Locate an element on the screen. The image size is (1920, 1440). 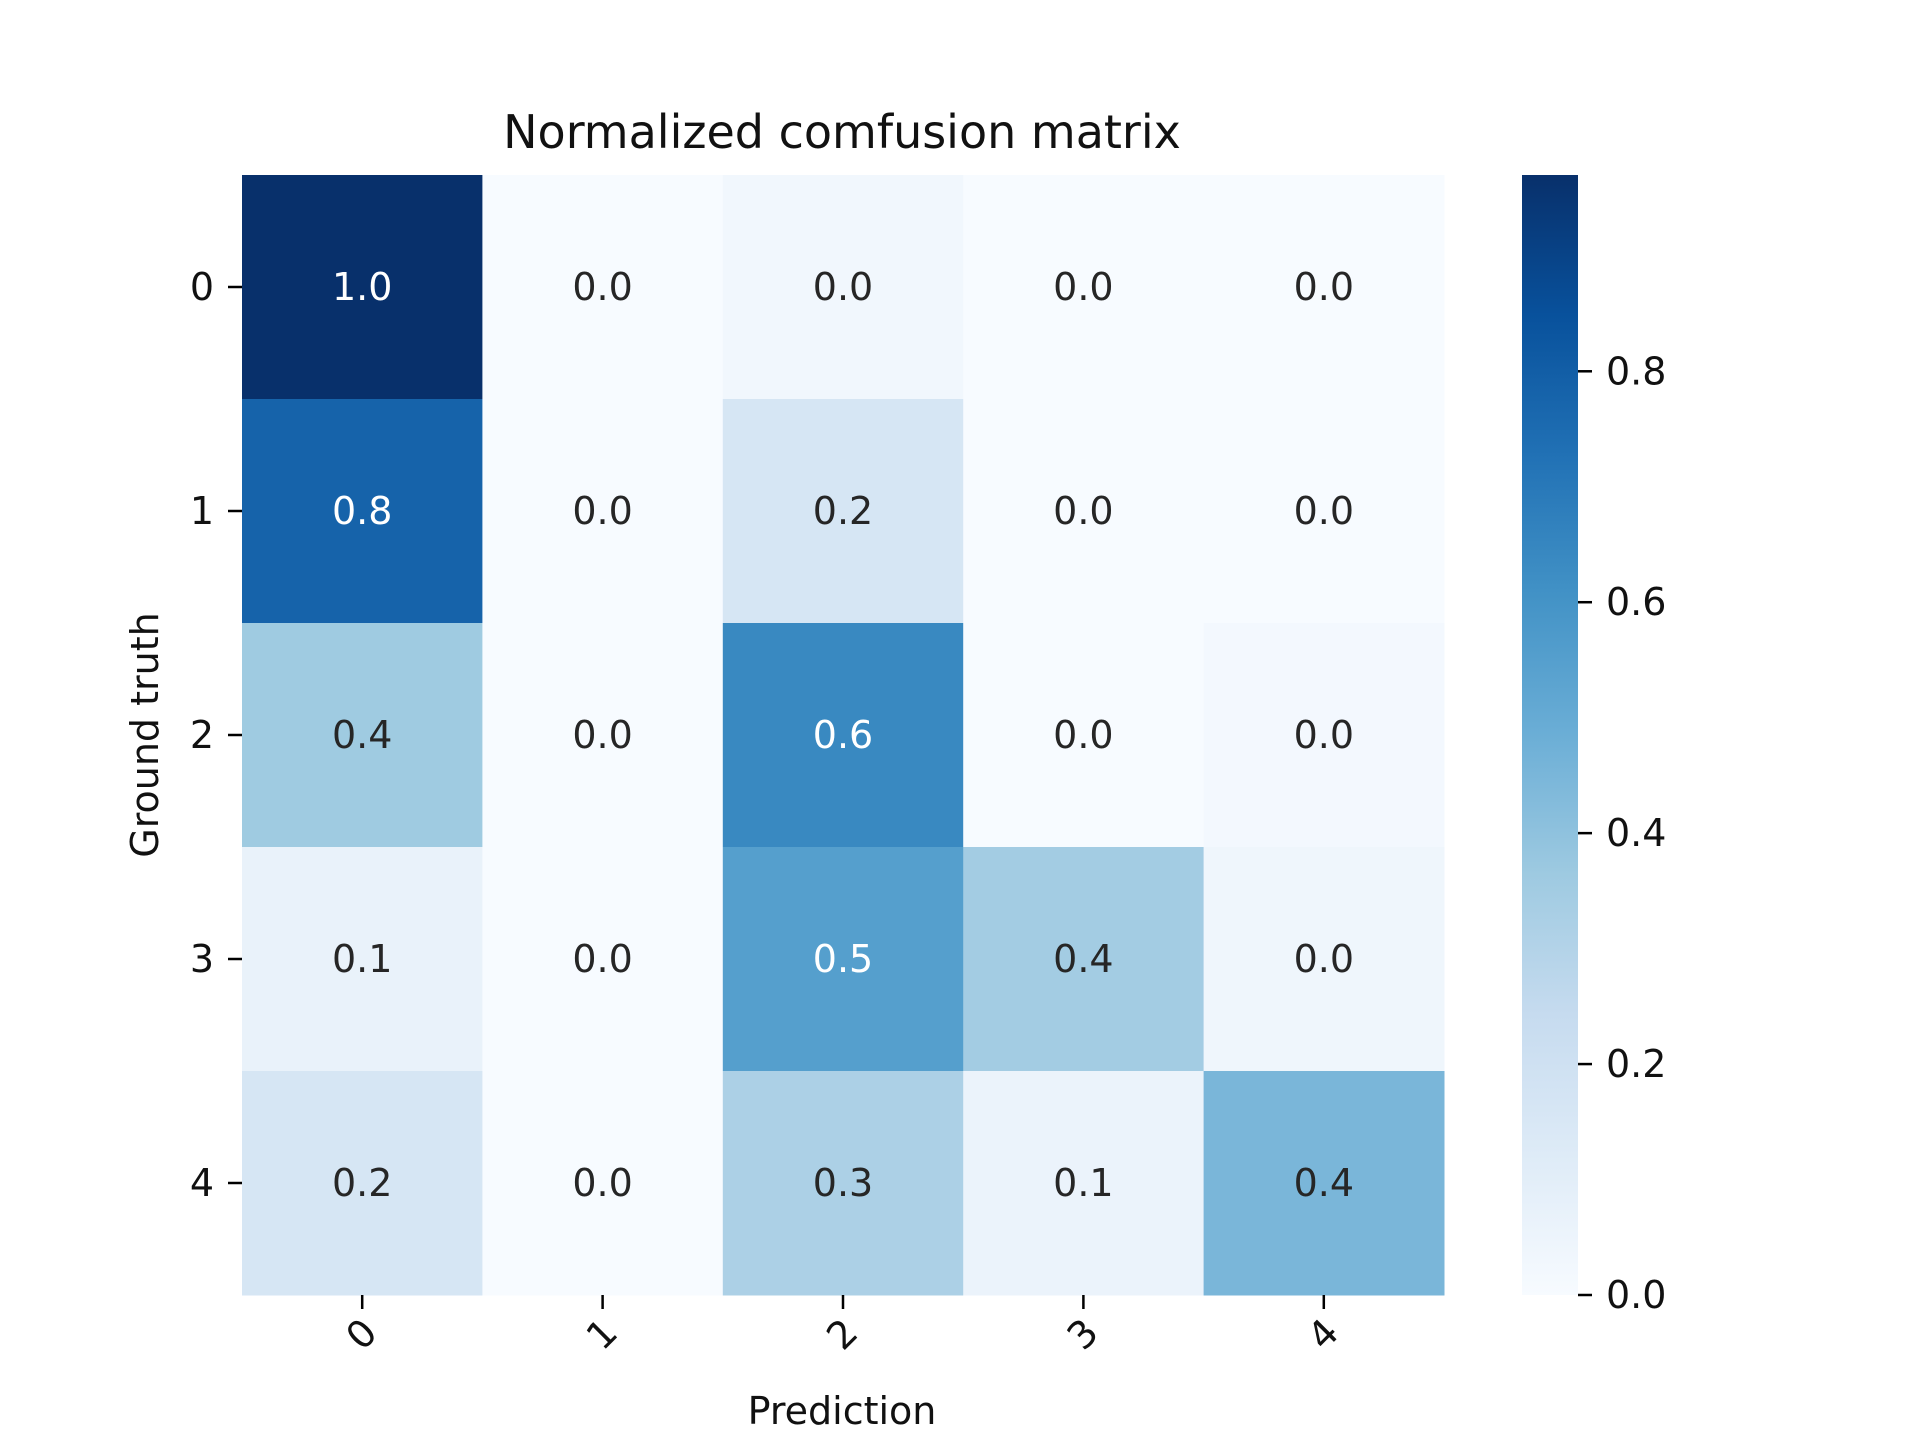
heatmap-cell-r1-c3 is located at coordinates (1084, 511).